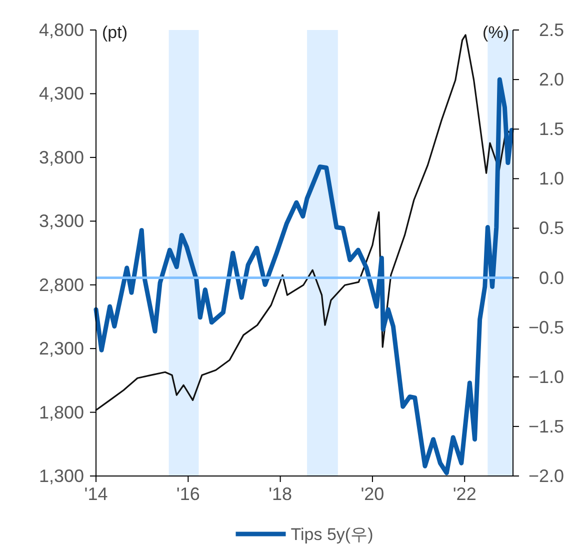  What do you see at coordinates (96, 494) in the screenshot?
I see `x-tick-label: '14` at bounding box center [96, 494].